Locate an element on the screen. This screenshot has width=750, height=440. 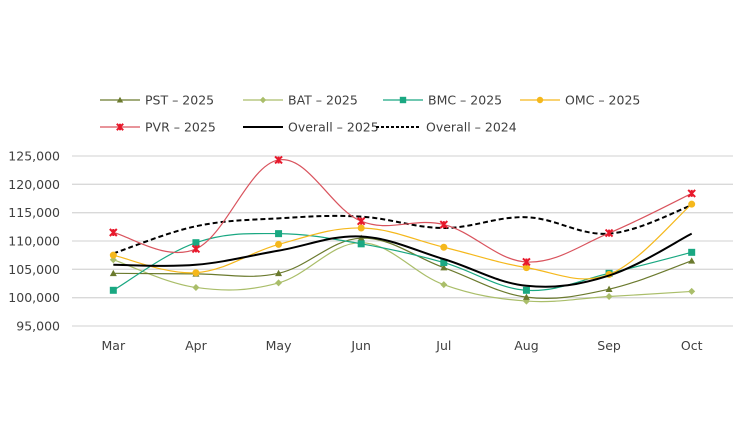
data-point-pvr-2025-oct is located at coordinates (691, 193).